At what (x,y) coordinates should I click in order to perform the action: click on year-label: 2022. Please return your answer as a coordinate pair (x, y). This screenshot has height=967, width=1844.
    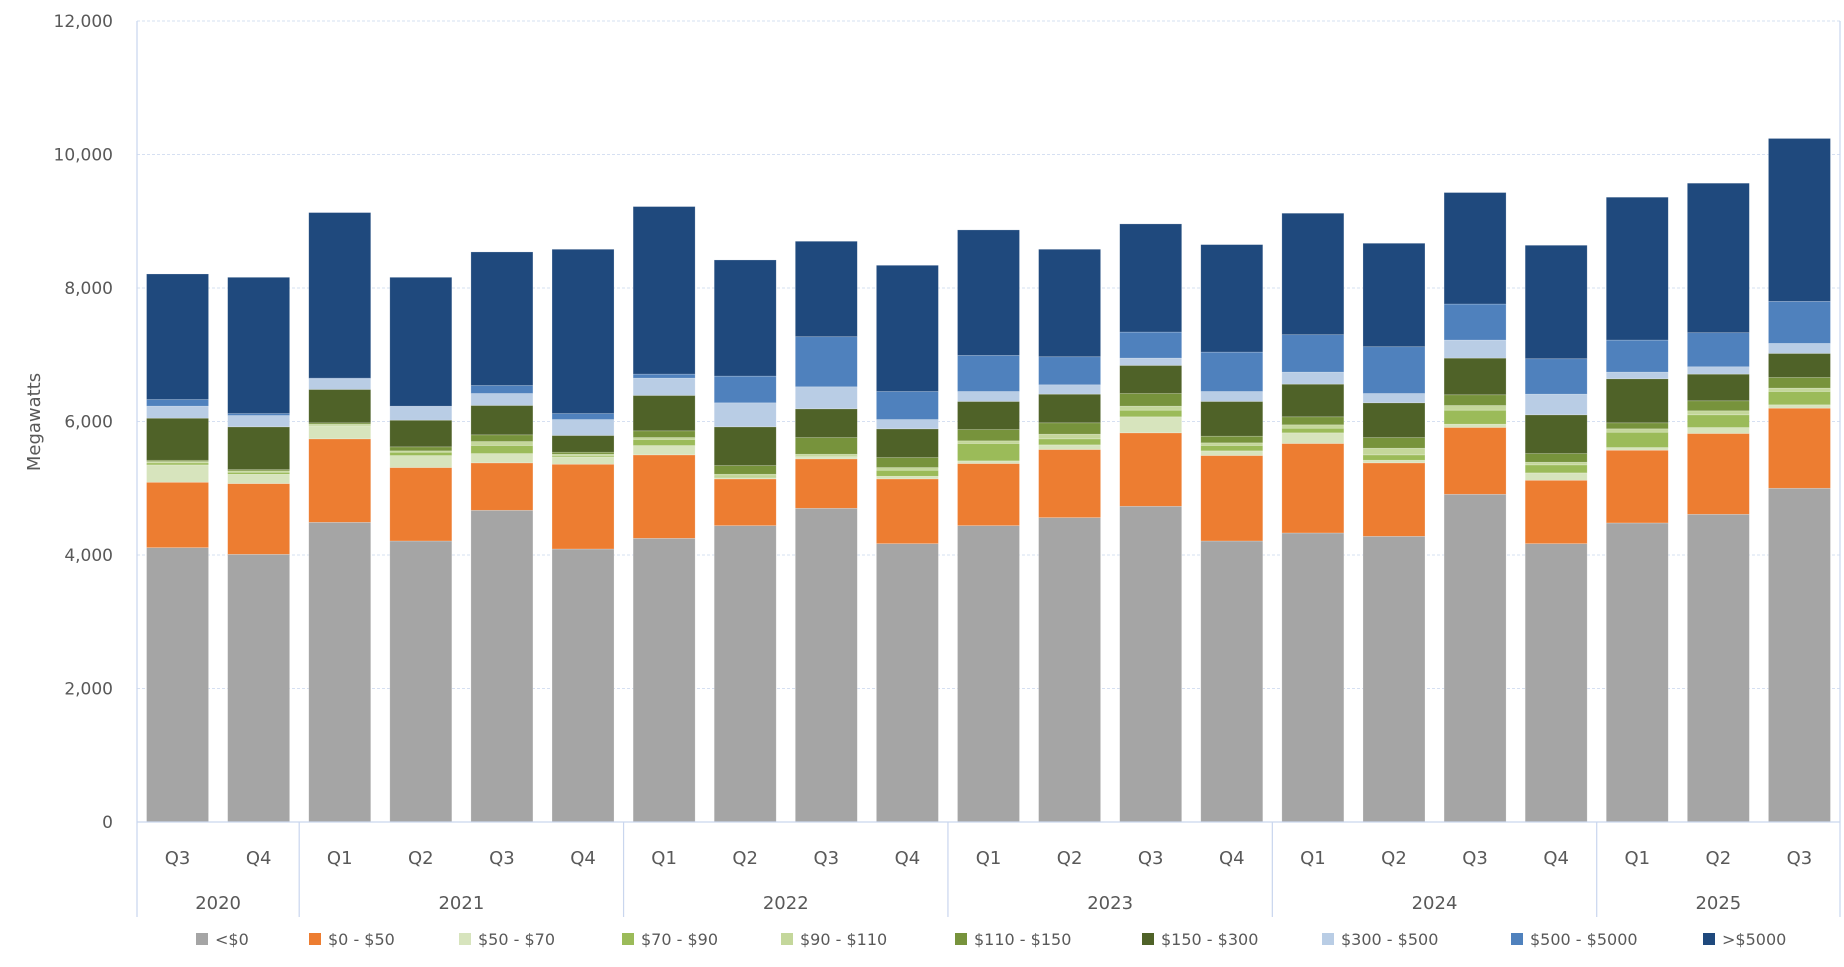
    Looking at the image, I should click on (786, 903).